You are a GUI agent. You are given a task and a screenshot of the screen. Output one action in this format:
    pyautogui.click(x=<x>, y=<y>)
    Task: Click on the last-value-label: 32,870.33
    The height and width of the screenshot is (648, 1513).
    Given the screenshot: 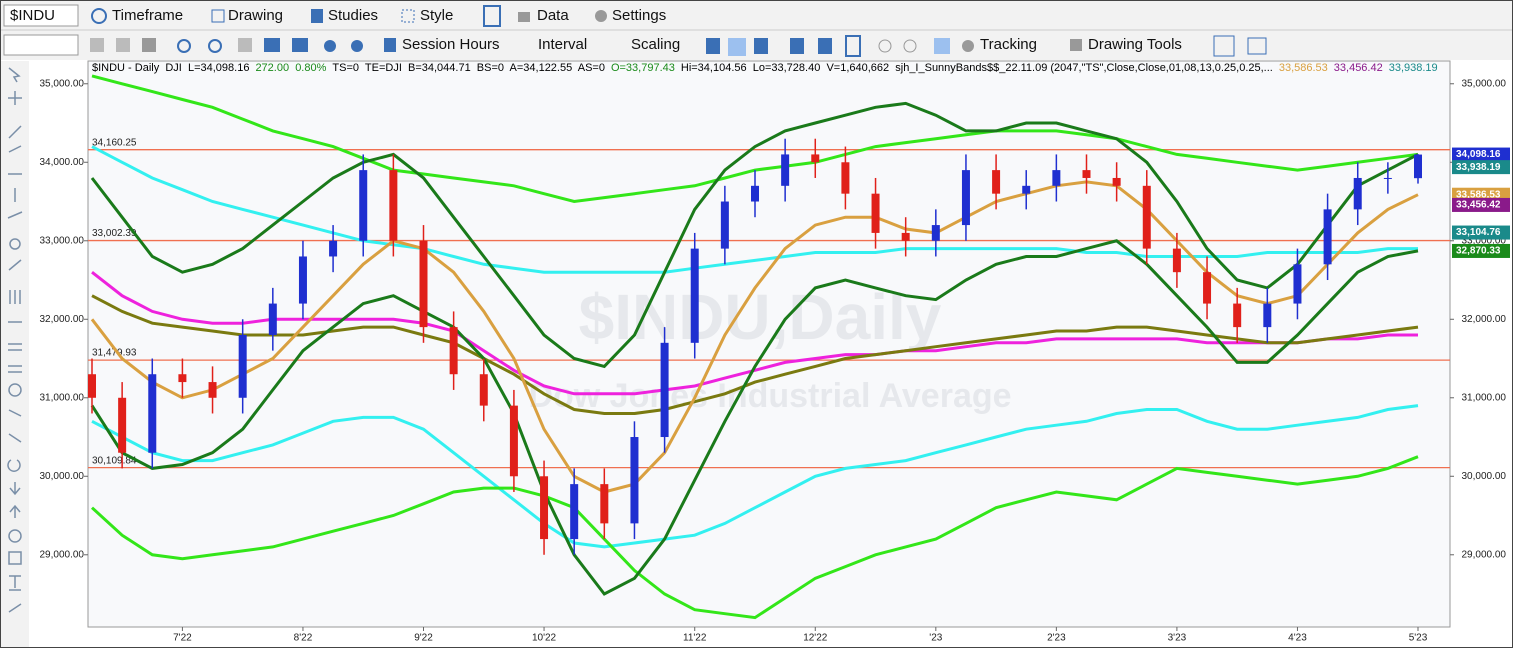 What is the action you would take?
    pyautogui.click(x=1478, y=251)
    